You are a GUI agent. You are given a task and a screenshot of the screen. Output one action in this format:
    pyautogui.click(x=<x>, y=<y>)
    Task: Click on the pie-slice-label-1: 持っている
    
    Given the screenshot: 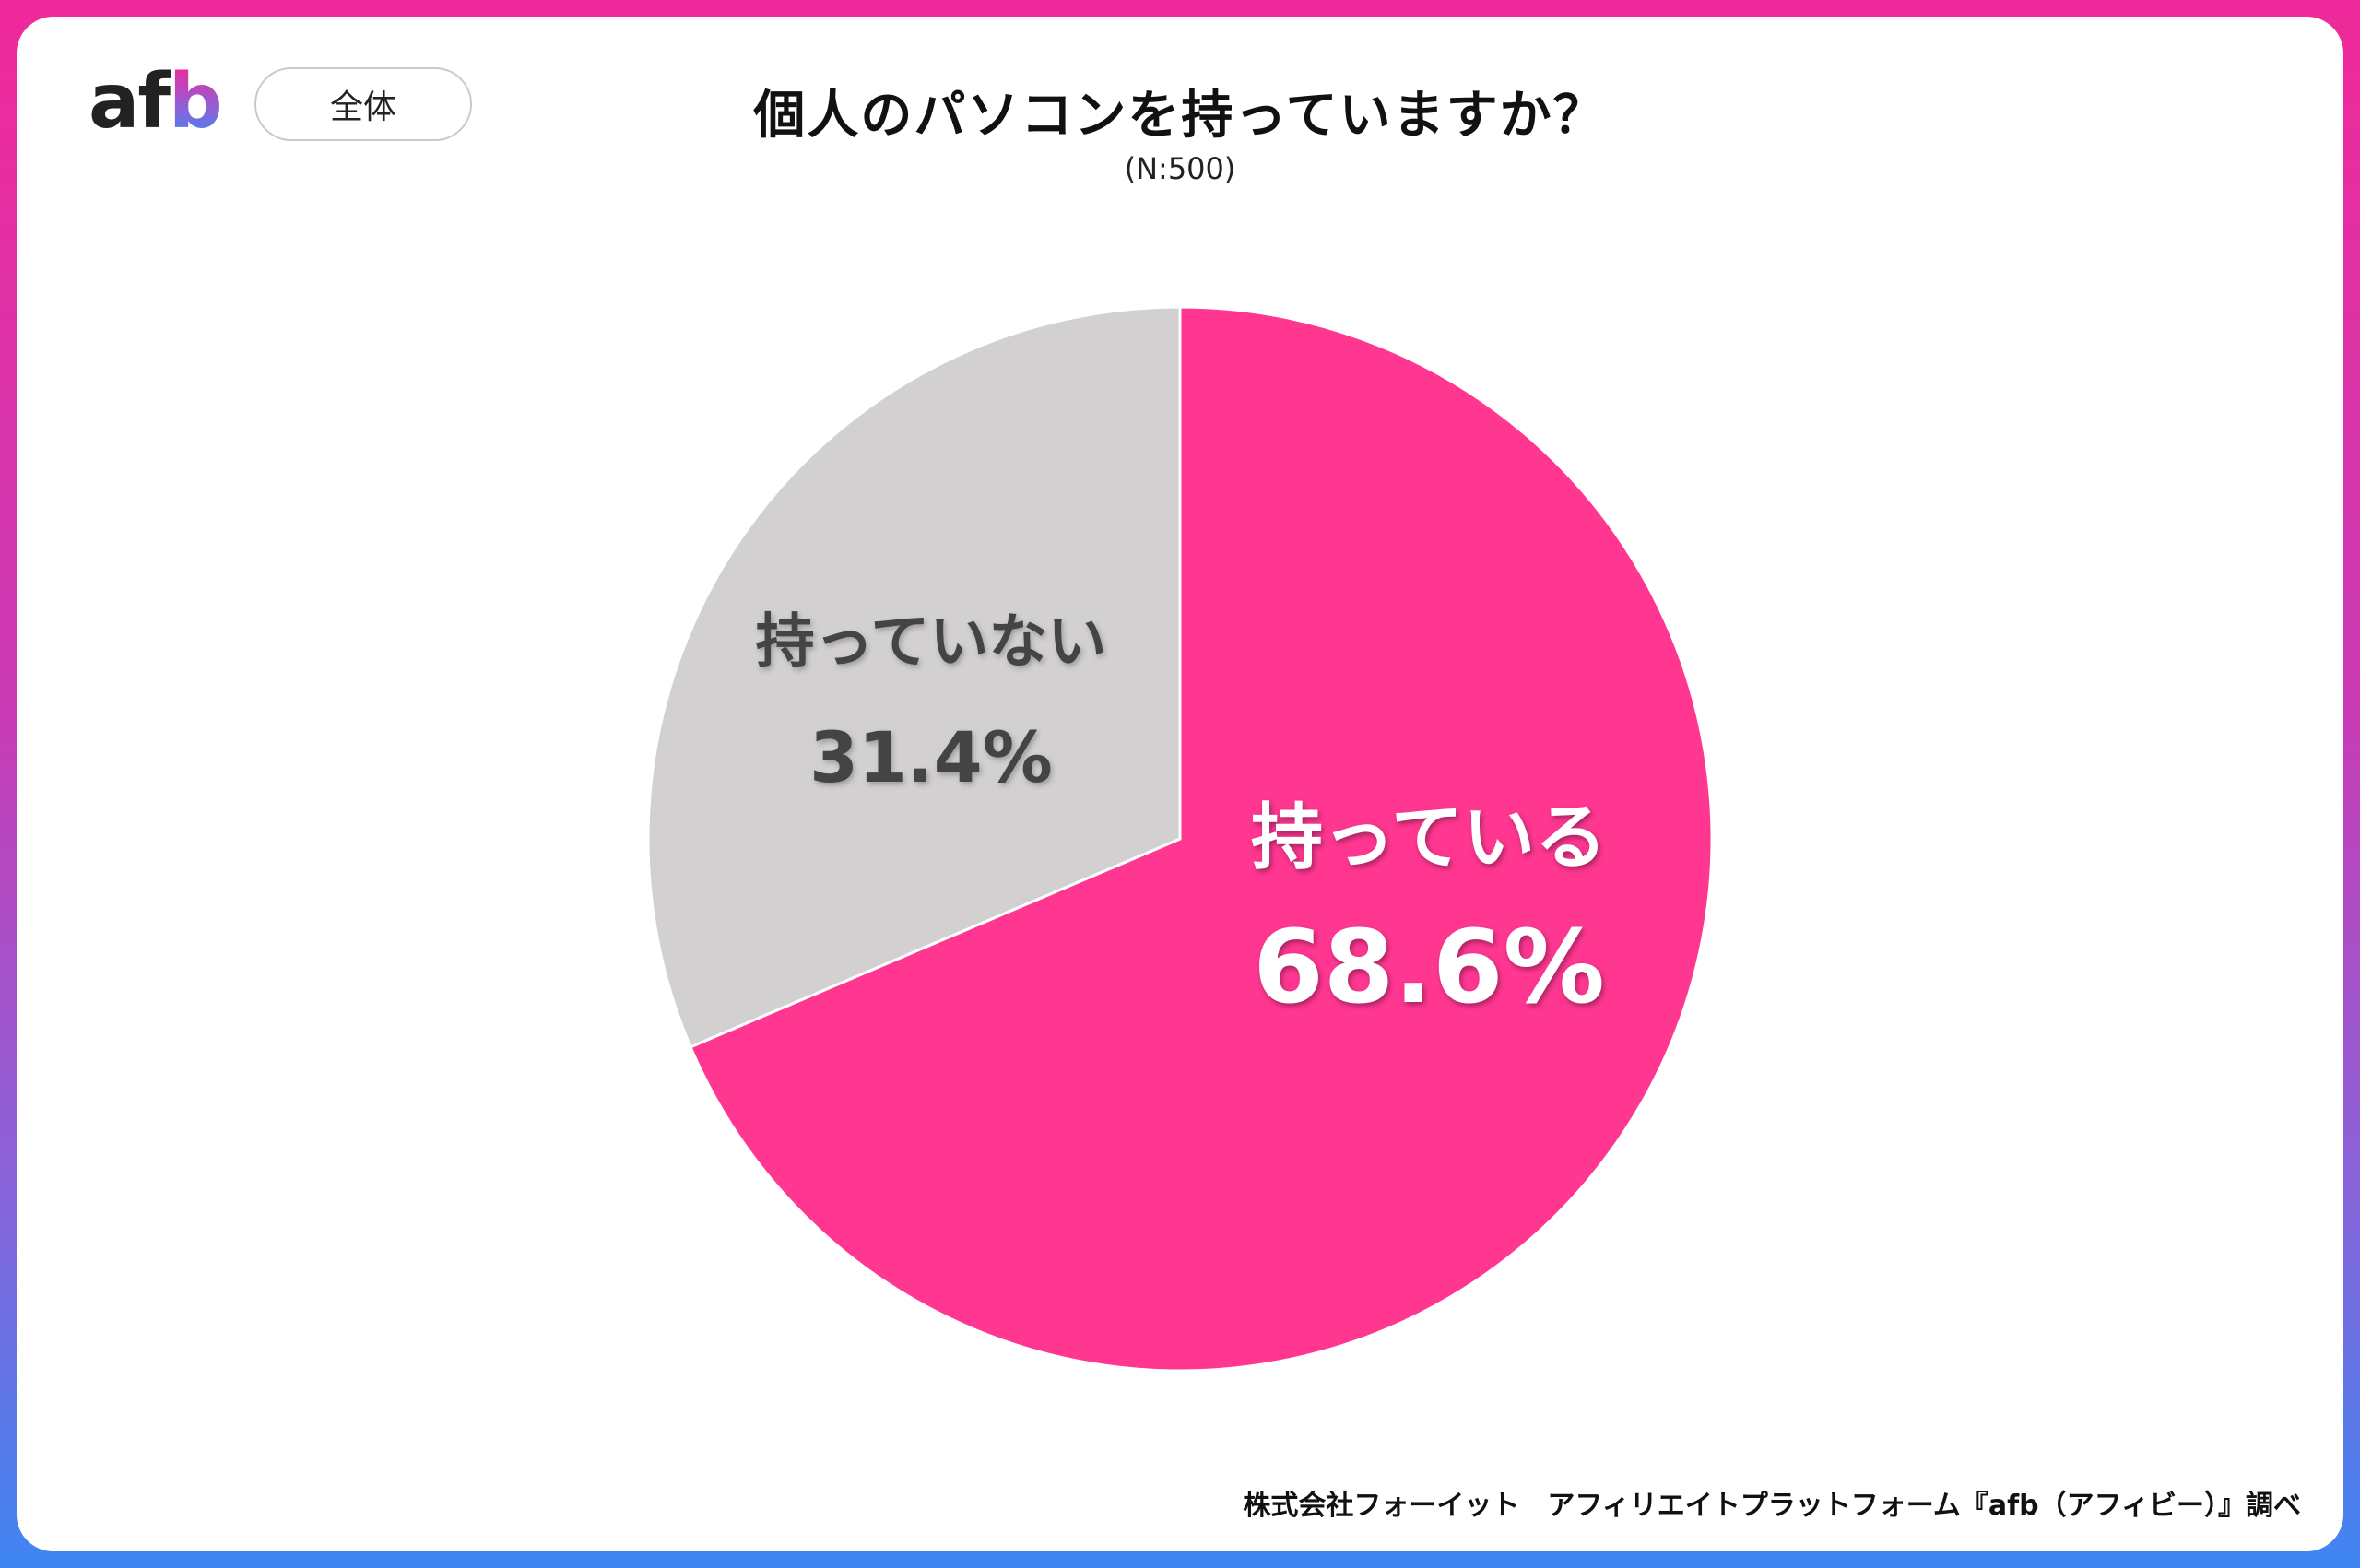 What is the action you would take?
    pyautogui.click(x=1429, y=837)
    